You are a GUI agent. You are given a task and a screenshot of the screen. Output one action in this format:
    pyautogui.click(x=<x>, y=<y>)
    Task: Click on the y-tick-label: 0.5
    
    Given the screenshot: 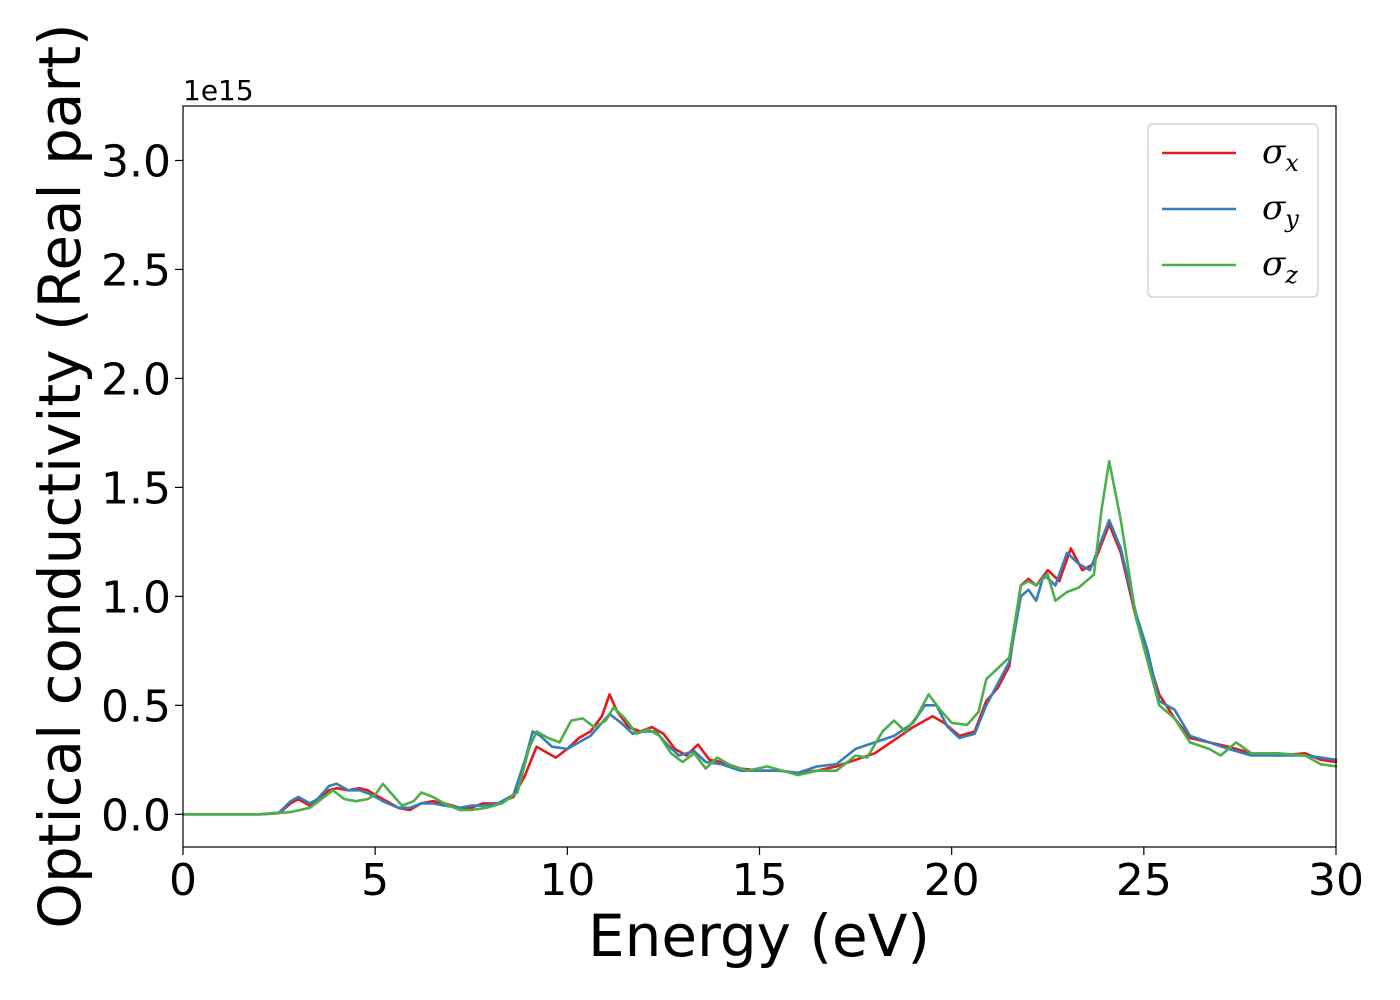 What is the action you would take?
    pyautogui.click(x=136, y=706)
    